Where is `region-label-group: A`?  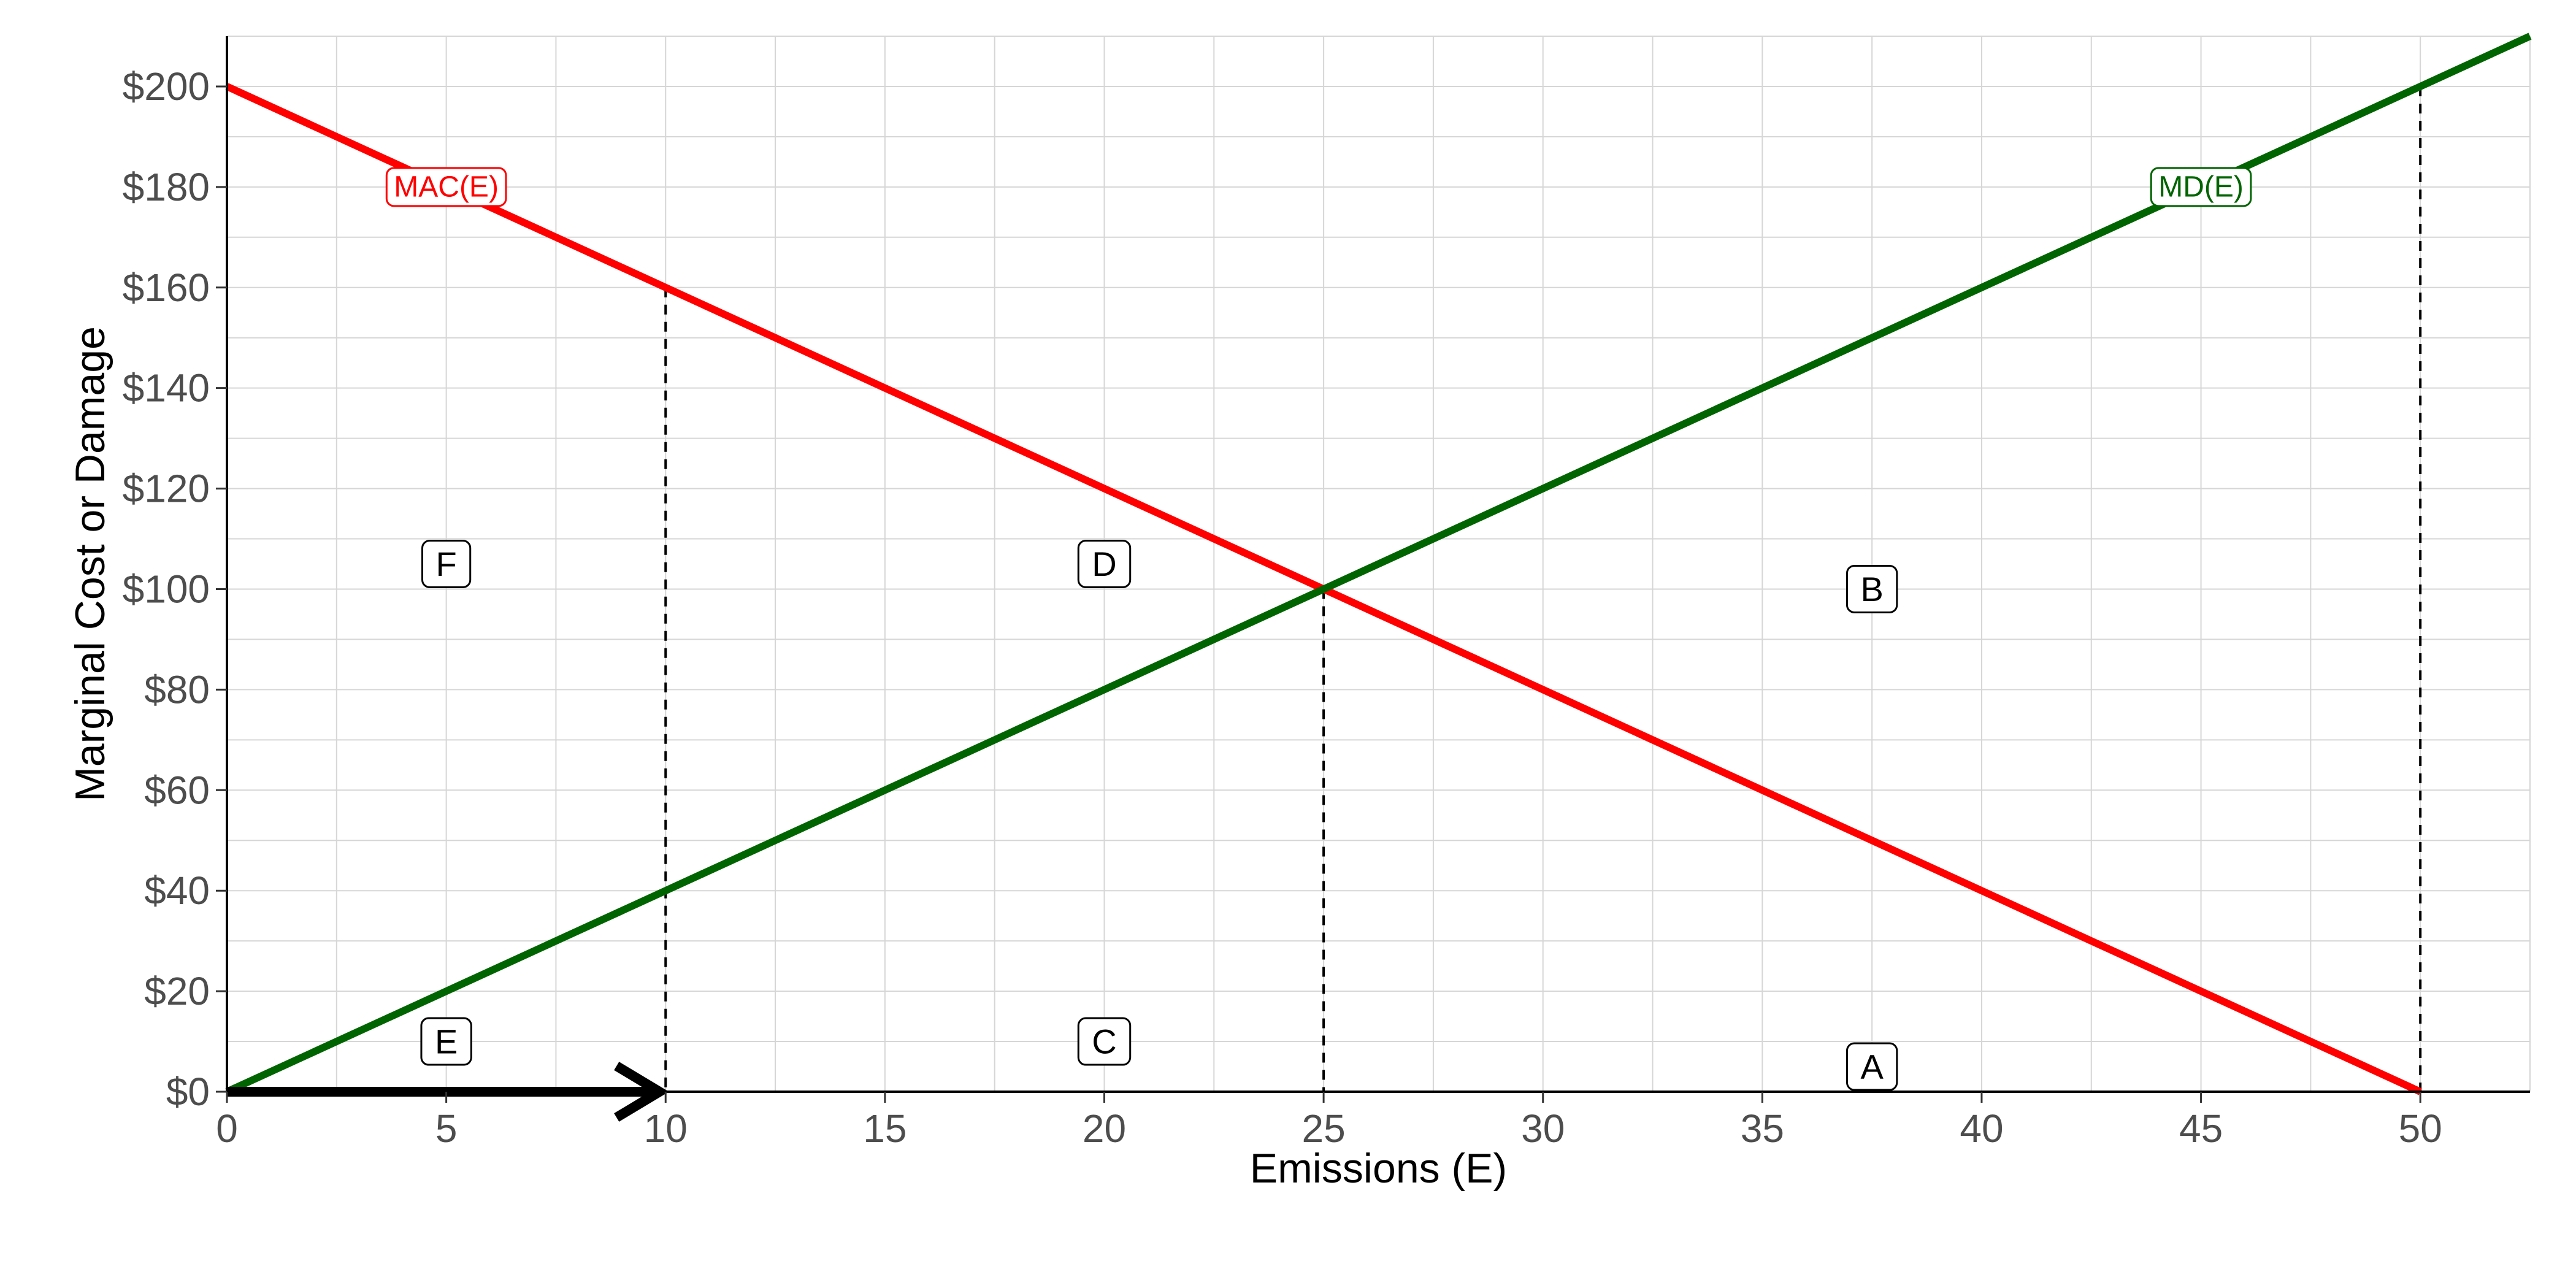
region-label-group: A is located at coordinates (1872, 1066).